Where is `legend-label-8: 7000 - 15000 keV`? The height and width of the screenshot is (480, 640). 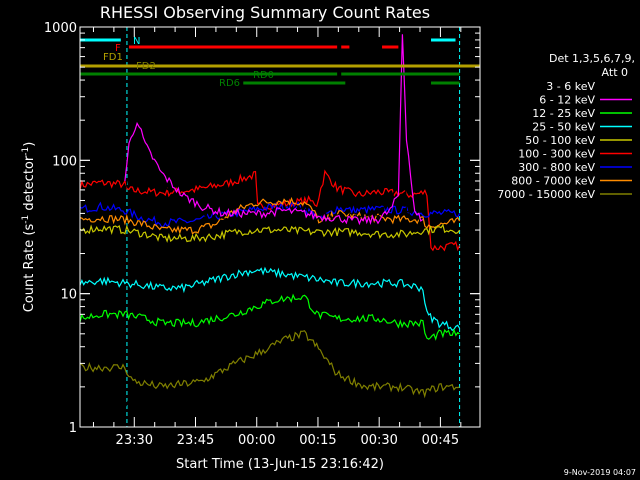 legend-label-8: 7000 - 15000 keV is located at coordinates (546, 194).